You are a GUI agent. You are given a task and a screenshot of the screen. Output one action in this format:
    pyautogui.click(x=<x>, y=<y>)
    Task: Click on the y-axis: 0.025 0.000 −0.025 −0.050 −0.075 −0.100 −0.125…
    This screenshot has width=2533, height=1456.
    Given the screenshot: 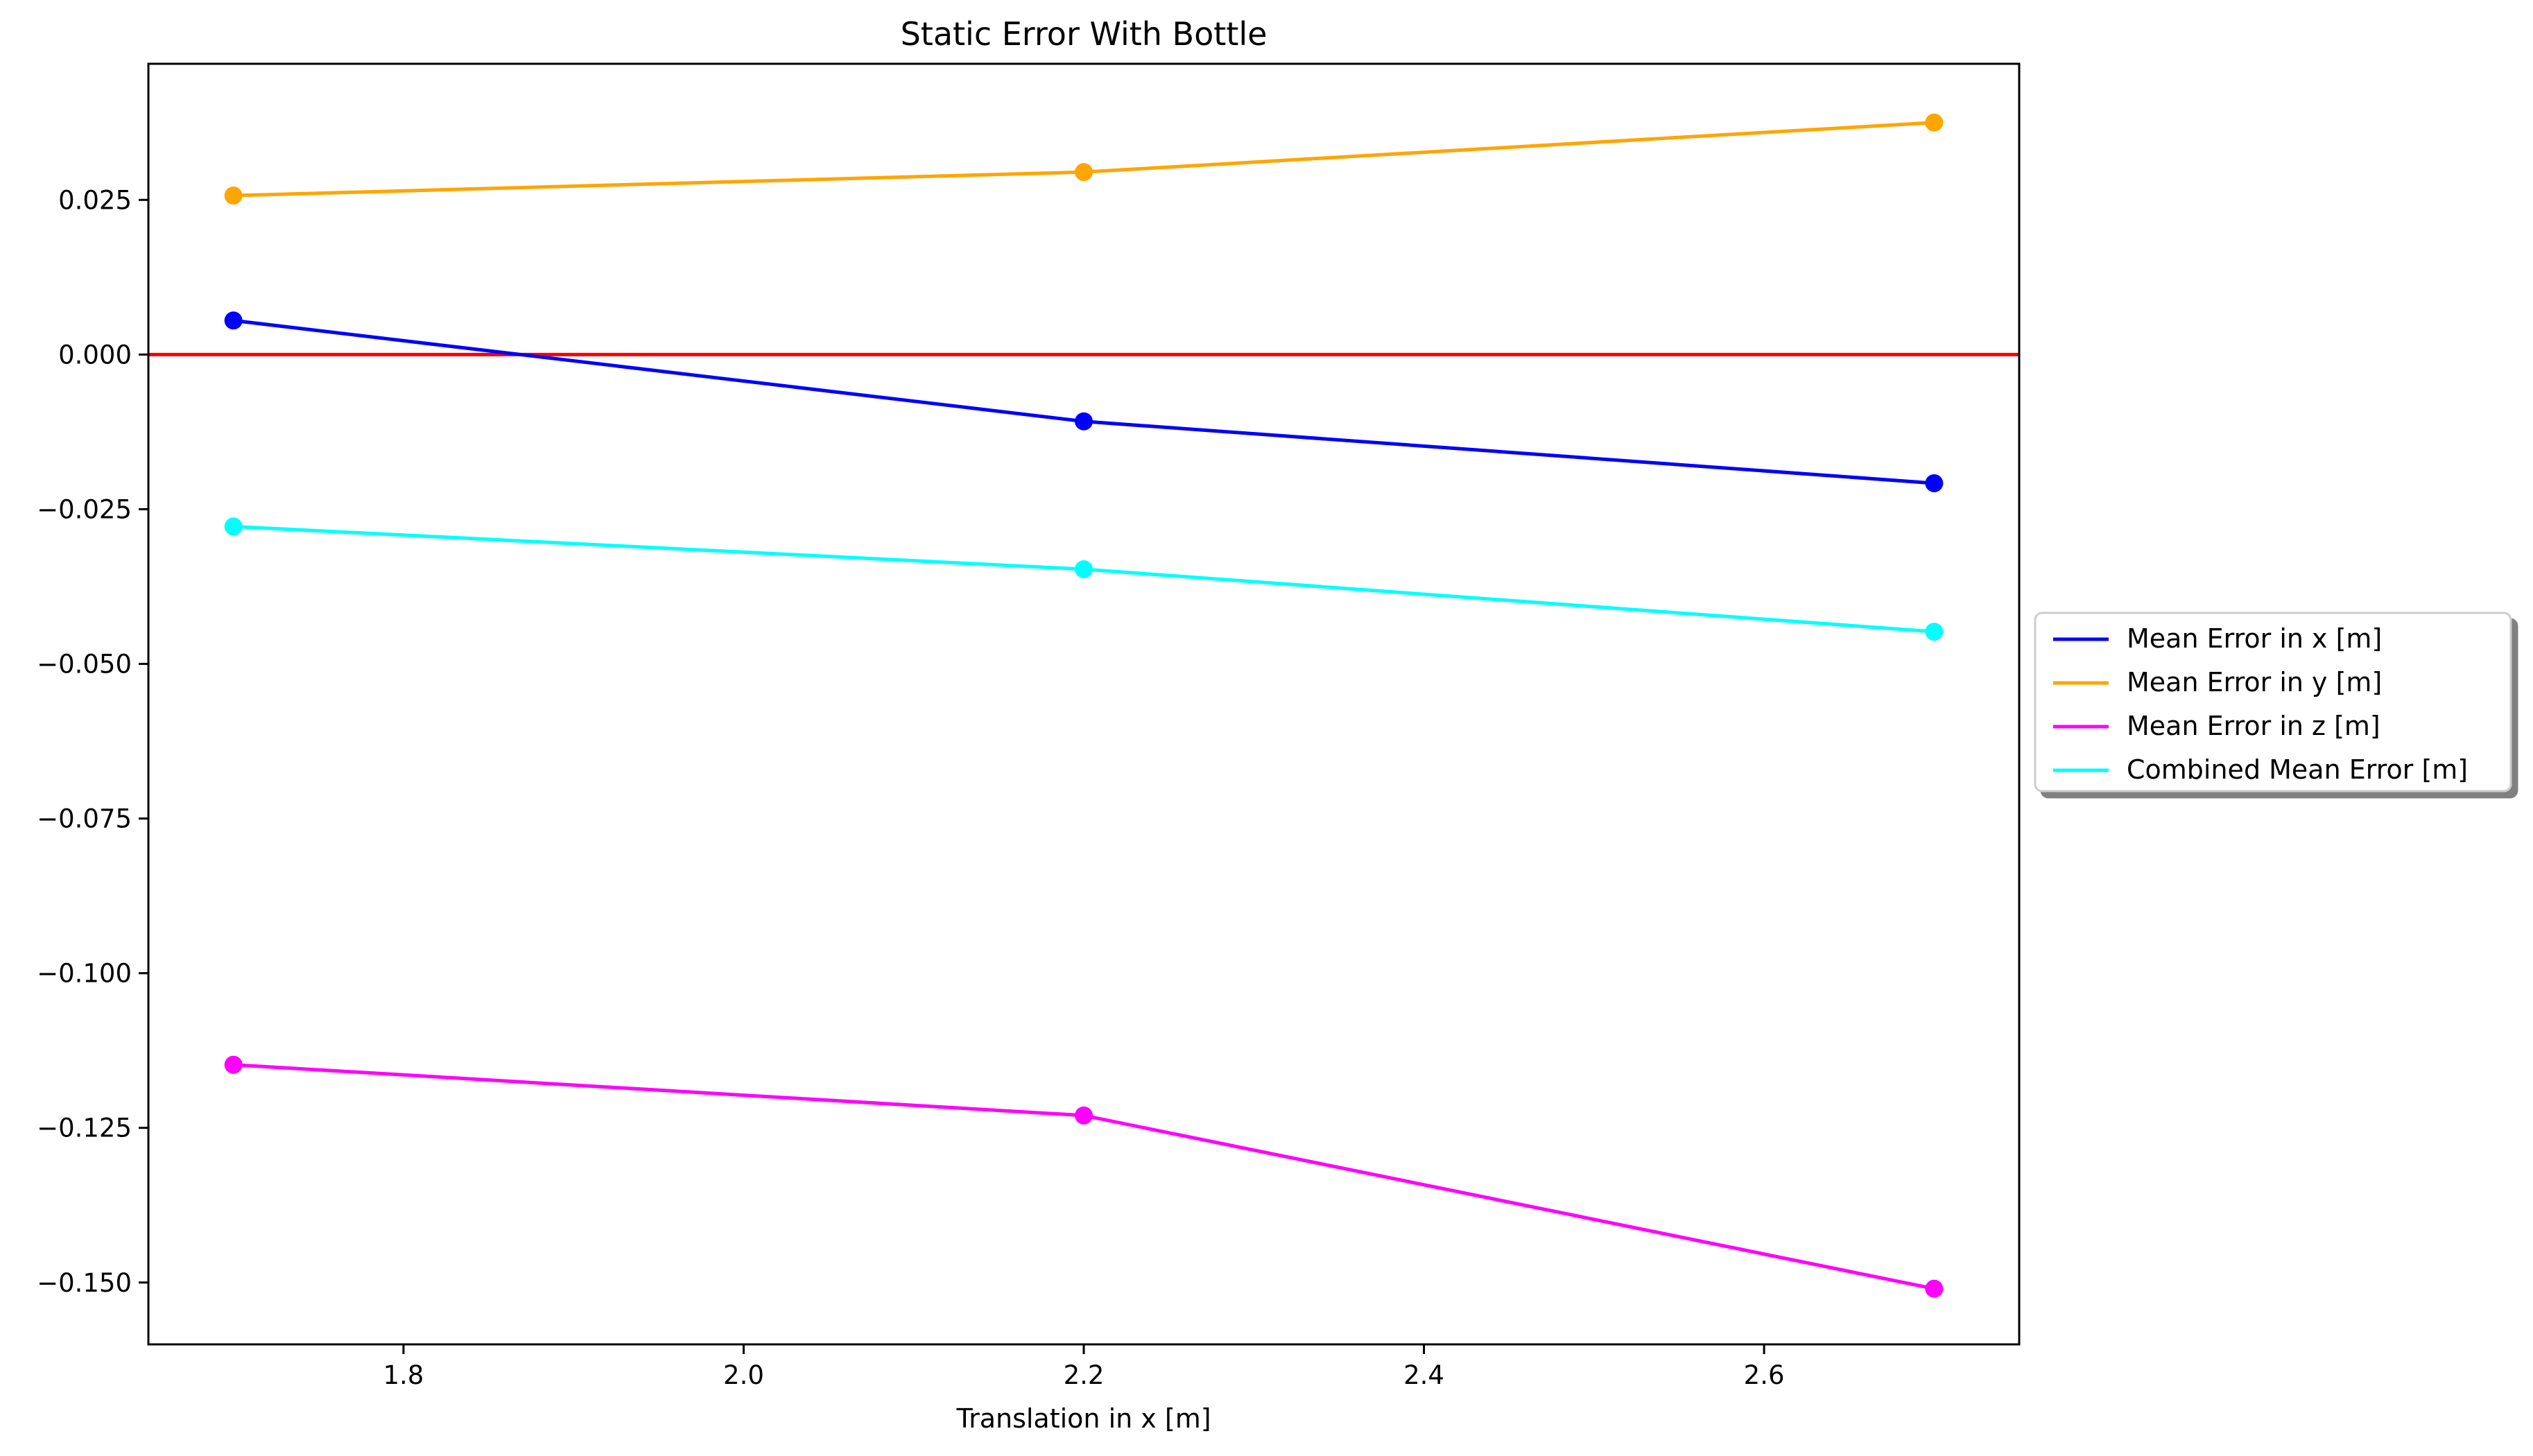 What is the action you would take?
    pyautogui.click(x=92, y=741)
    